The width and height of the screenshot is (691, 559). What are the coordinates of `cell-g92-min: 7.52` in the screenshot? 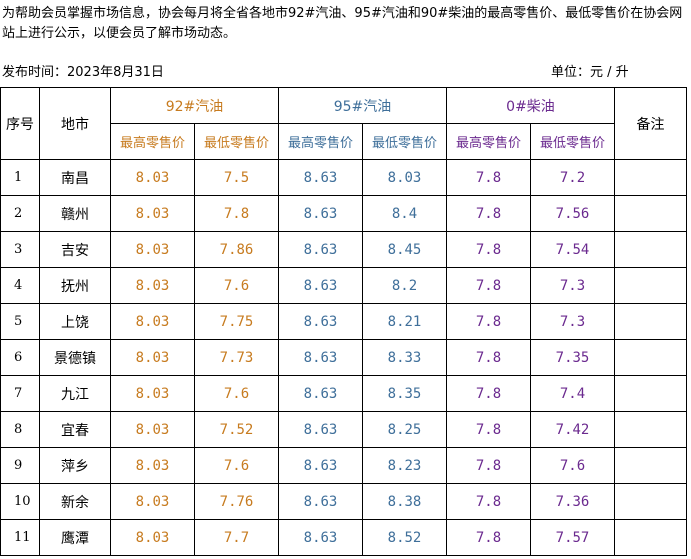 It's located at (236, 429).